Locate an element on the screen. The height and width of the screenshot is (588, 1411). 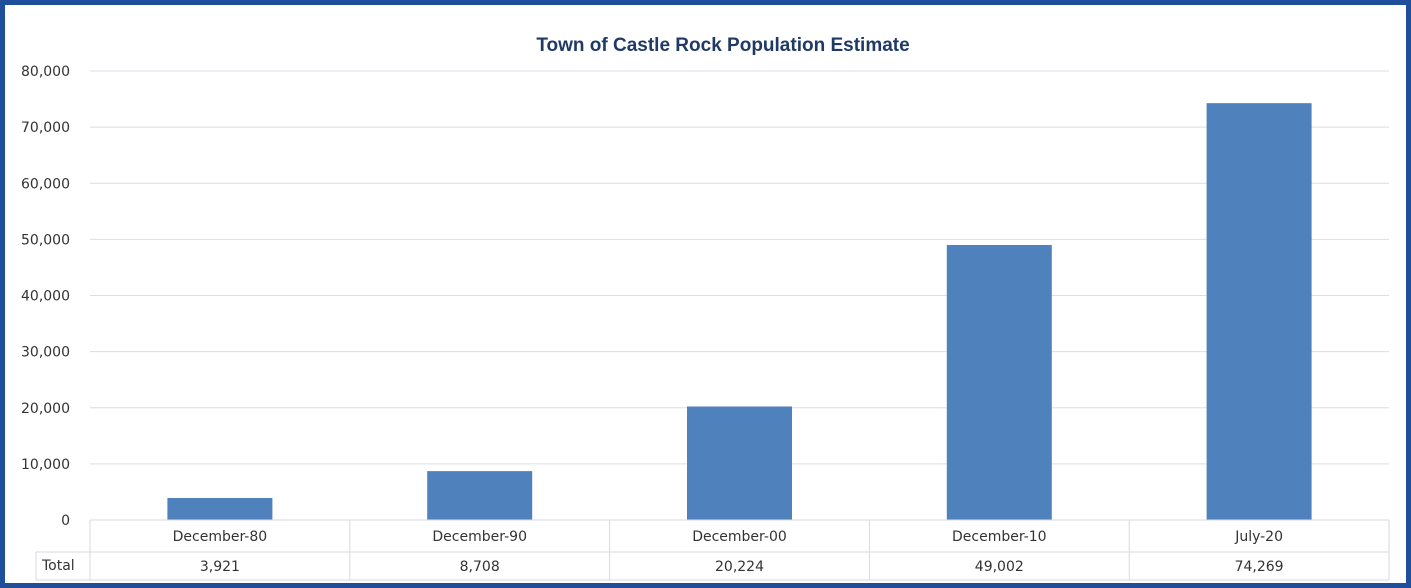
x-tick-label: July-20 is located at coordinates (1258, 537).